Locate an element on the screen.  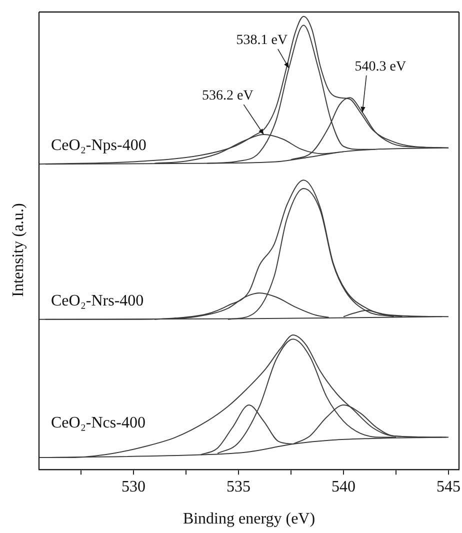
y-axis-title: Intensity (a.u.) is located at coordinates (19, 249).